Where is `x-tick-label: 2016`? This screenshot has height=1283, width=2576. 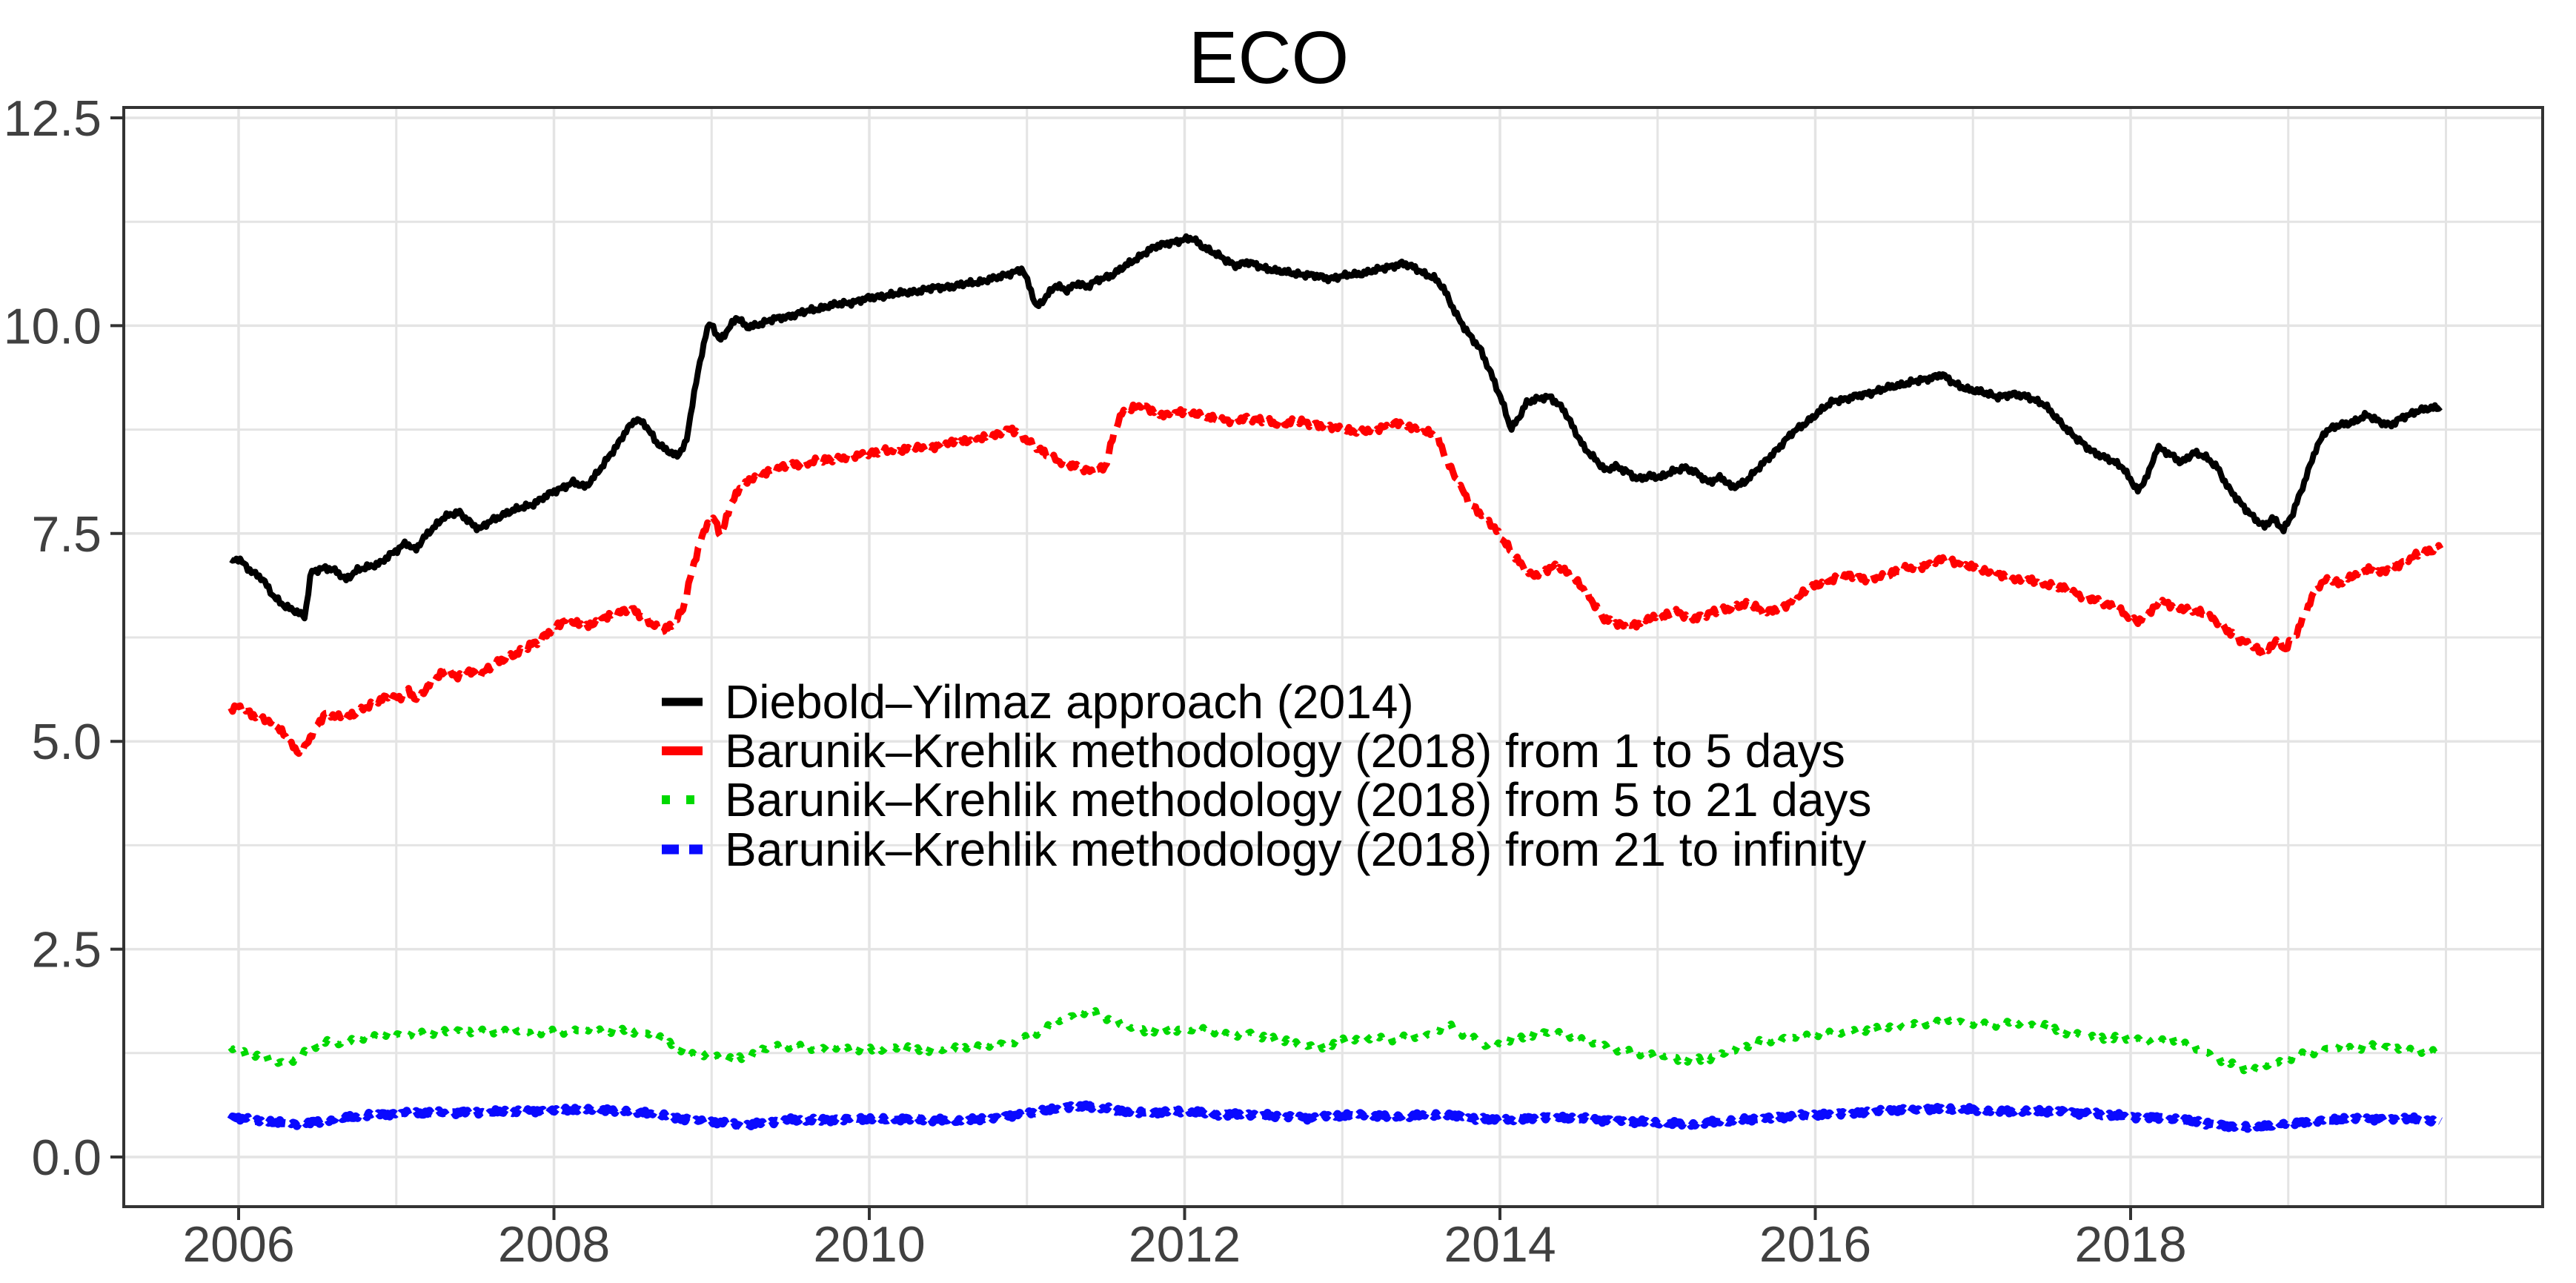 x-tick-label: 2016 is located at coordinates (1815, 1245).